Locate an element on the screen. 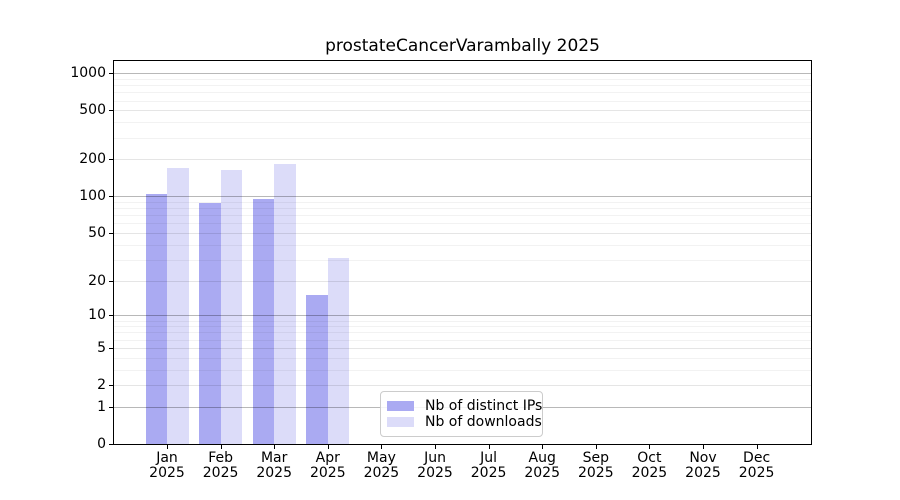 This screenshot has height=500, width=900. x-tick-label-jan: Jan 2025 is located at coordinates (167, 466).